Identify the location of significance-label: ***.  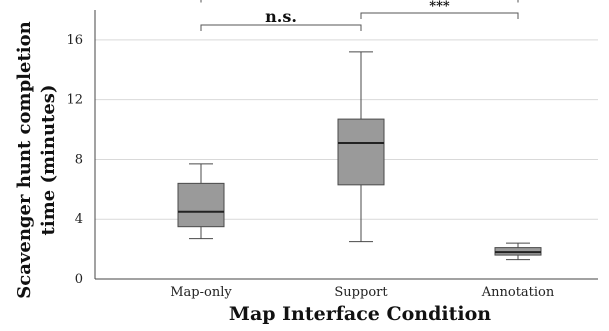
(439, 7).